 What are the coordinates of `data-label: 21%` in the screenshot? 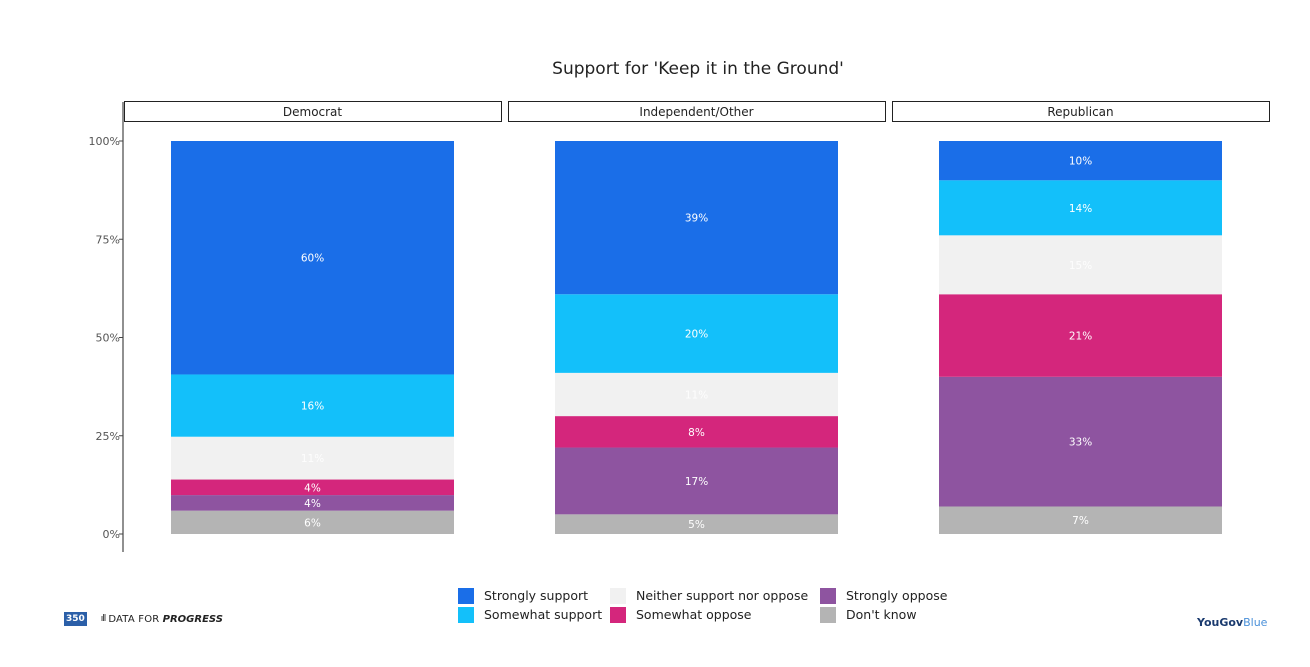 It's located at (1080, 337).